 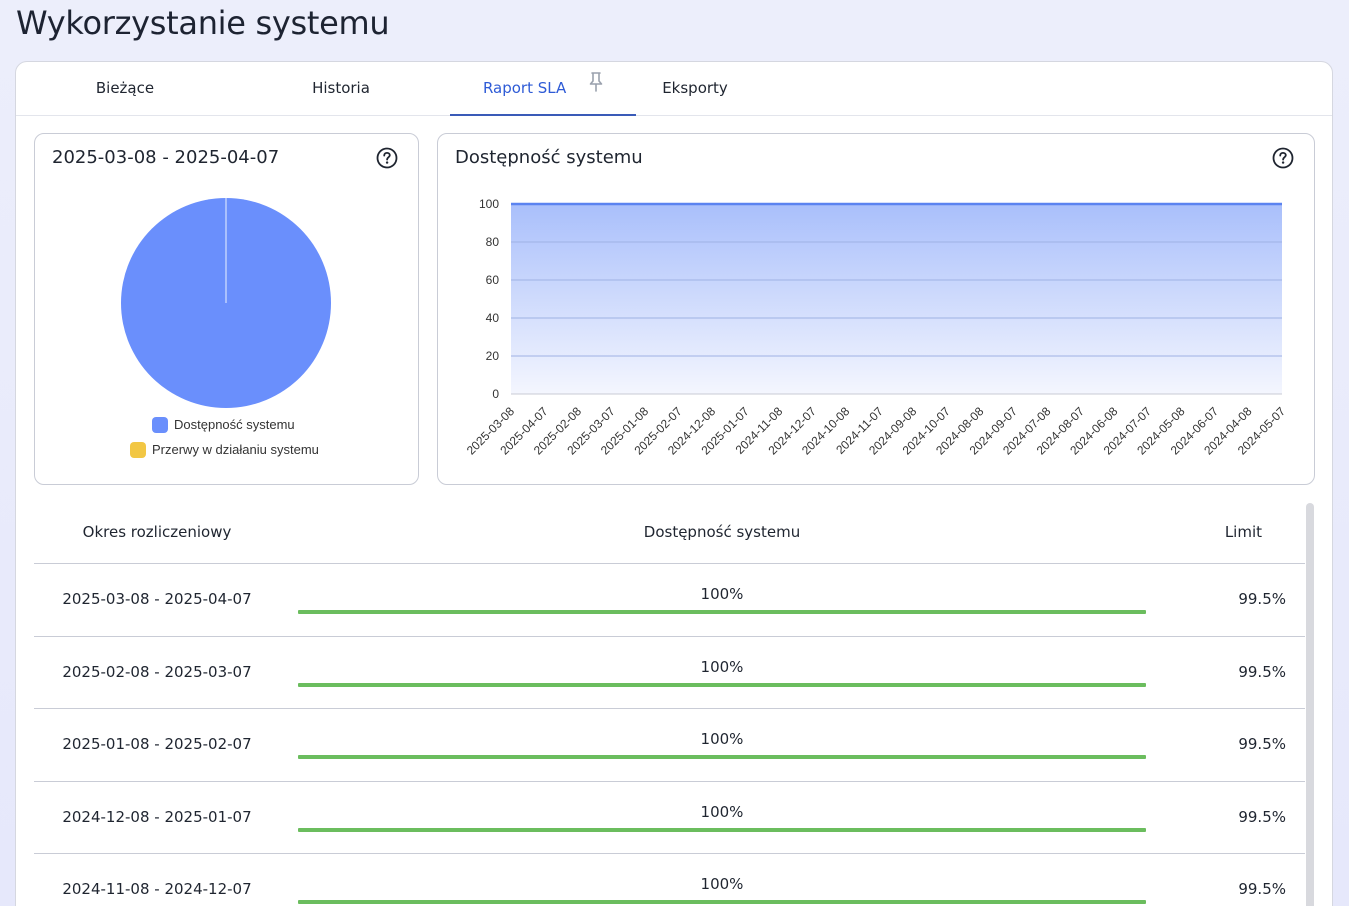 I want to click on y-tick-label: 0, so click(x=495, y=394).